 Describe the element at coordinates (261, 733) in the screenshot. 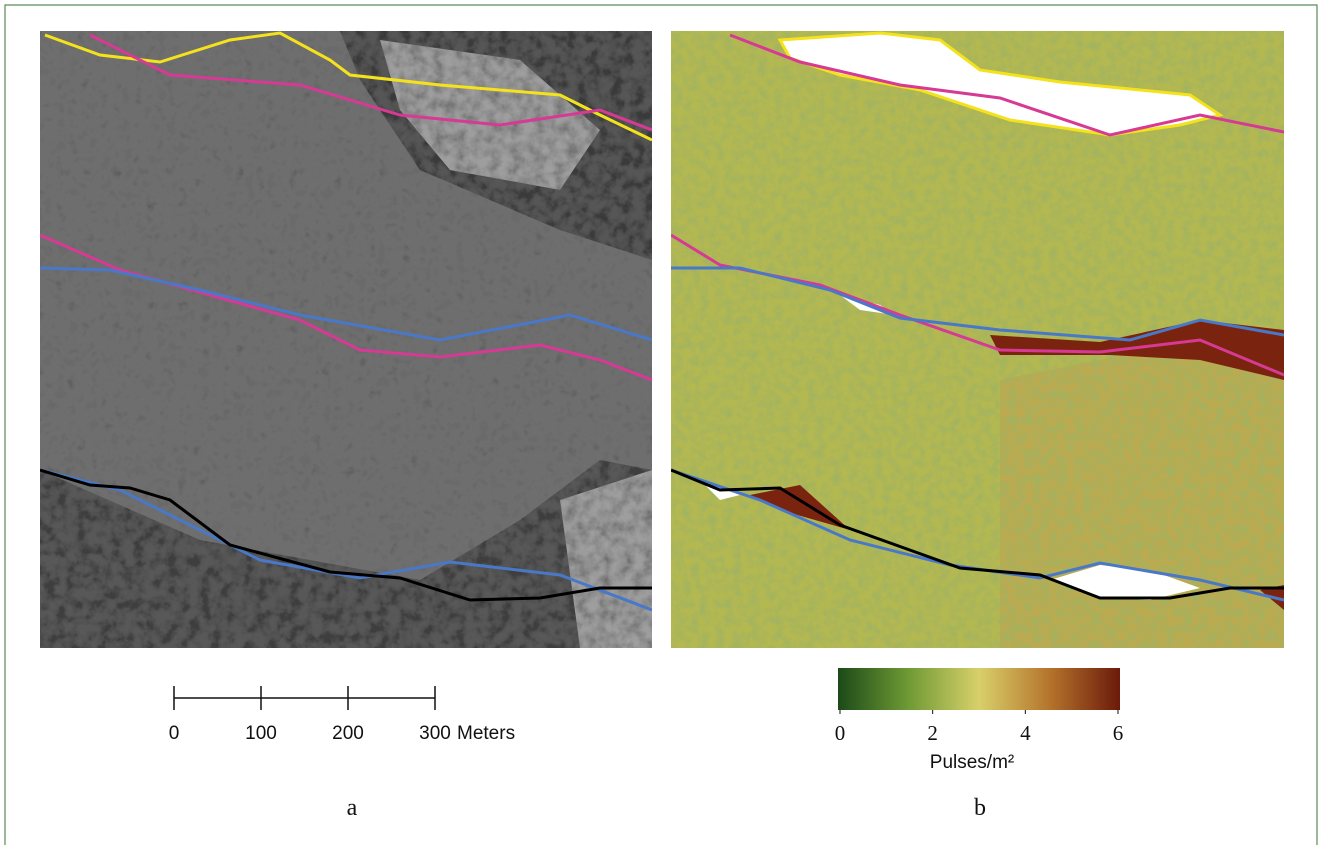

I see `scale-label: 100` at that location.